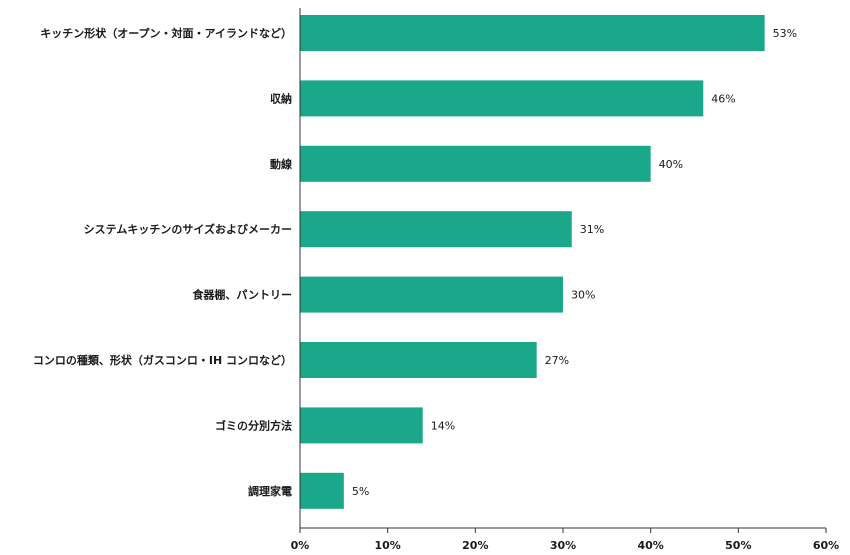 The image size is (850, 555). Describe the element at coordinates (253, 425) in the screenshot. I see `category-label-6: ゴミの分別方法` at that location.